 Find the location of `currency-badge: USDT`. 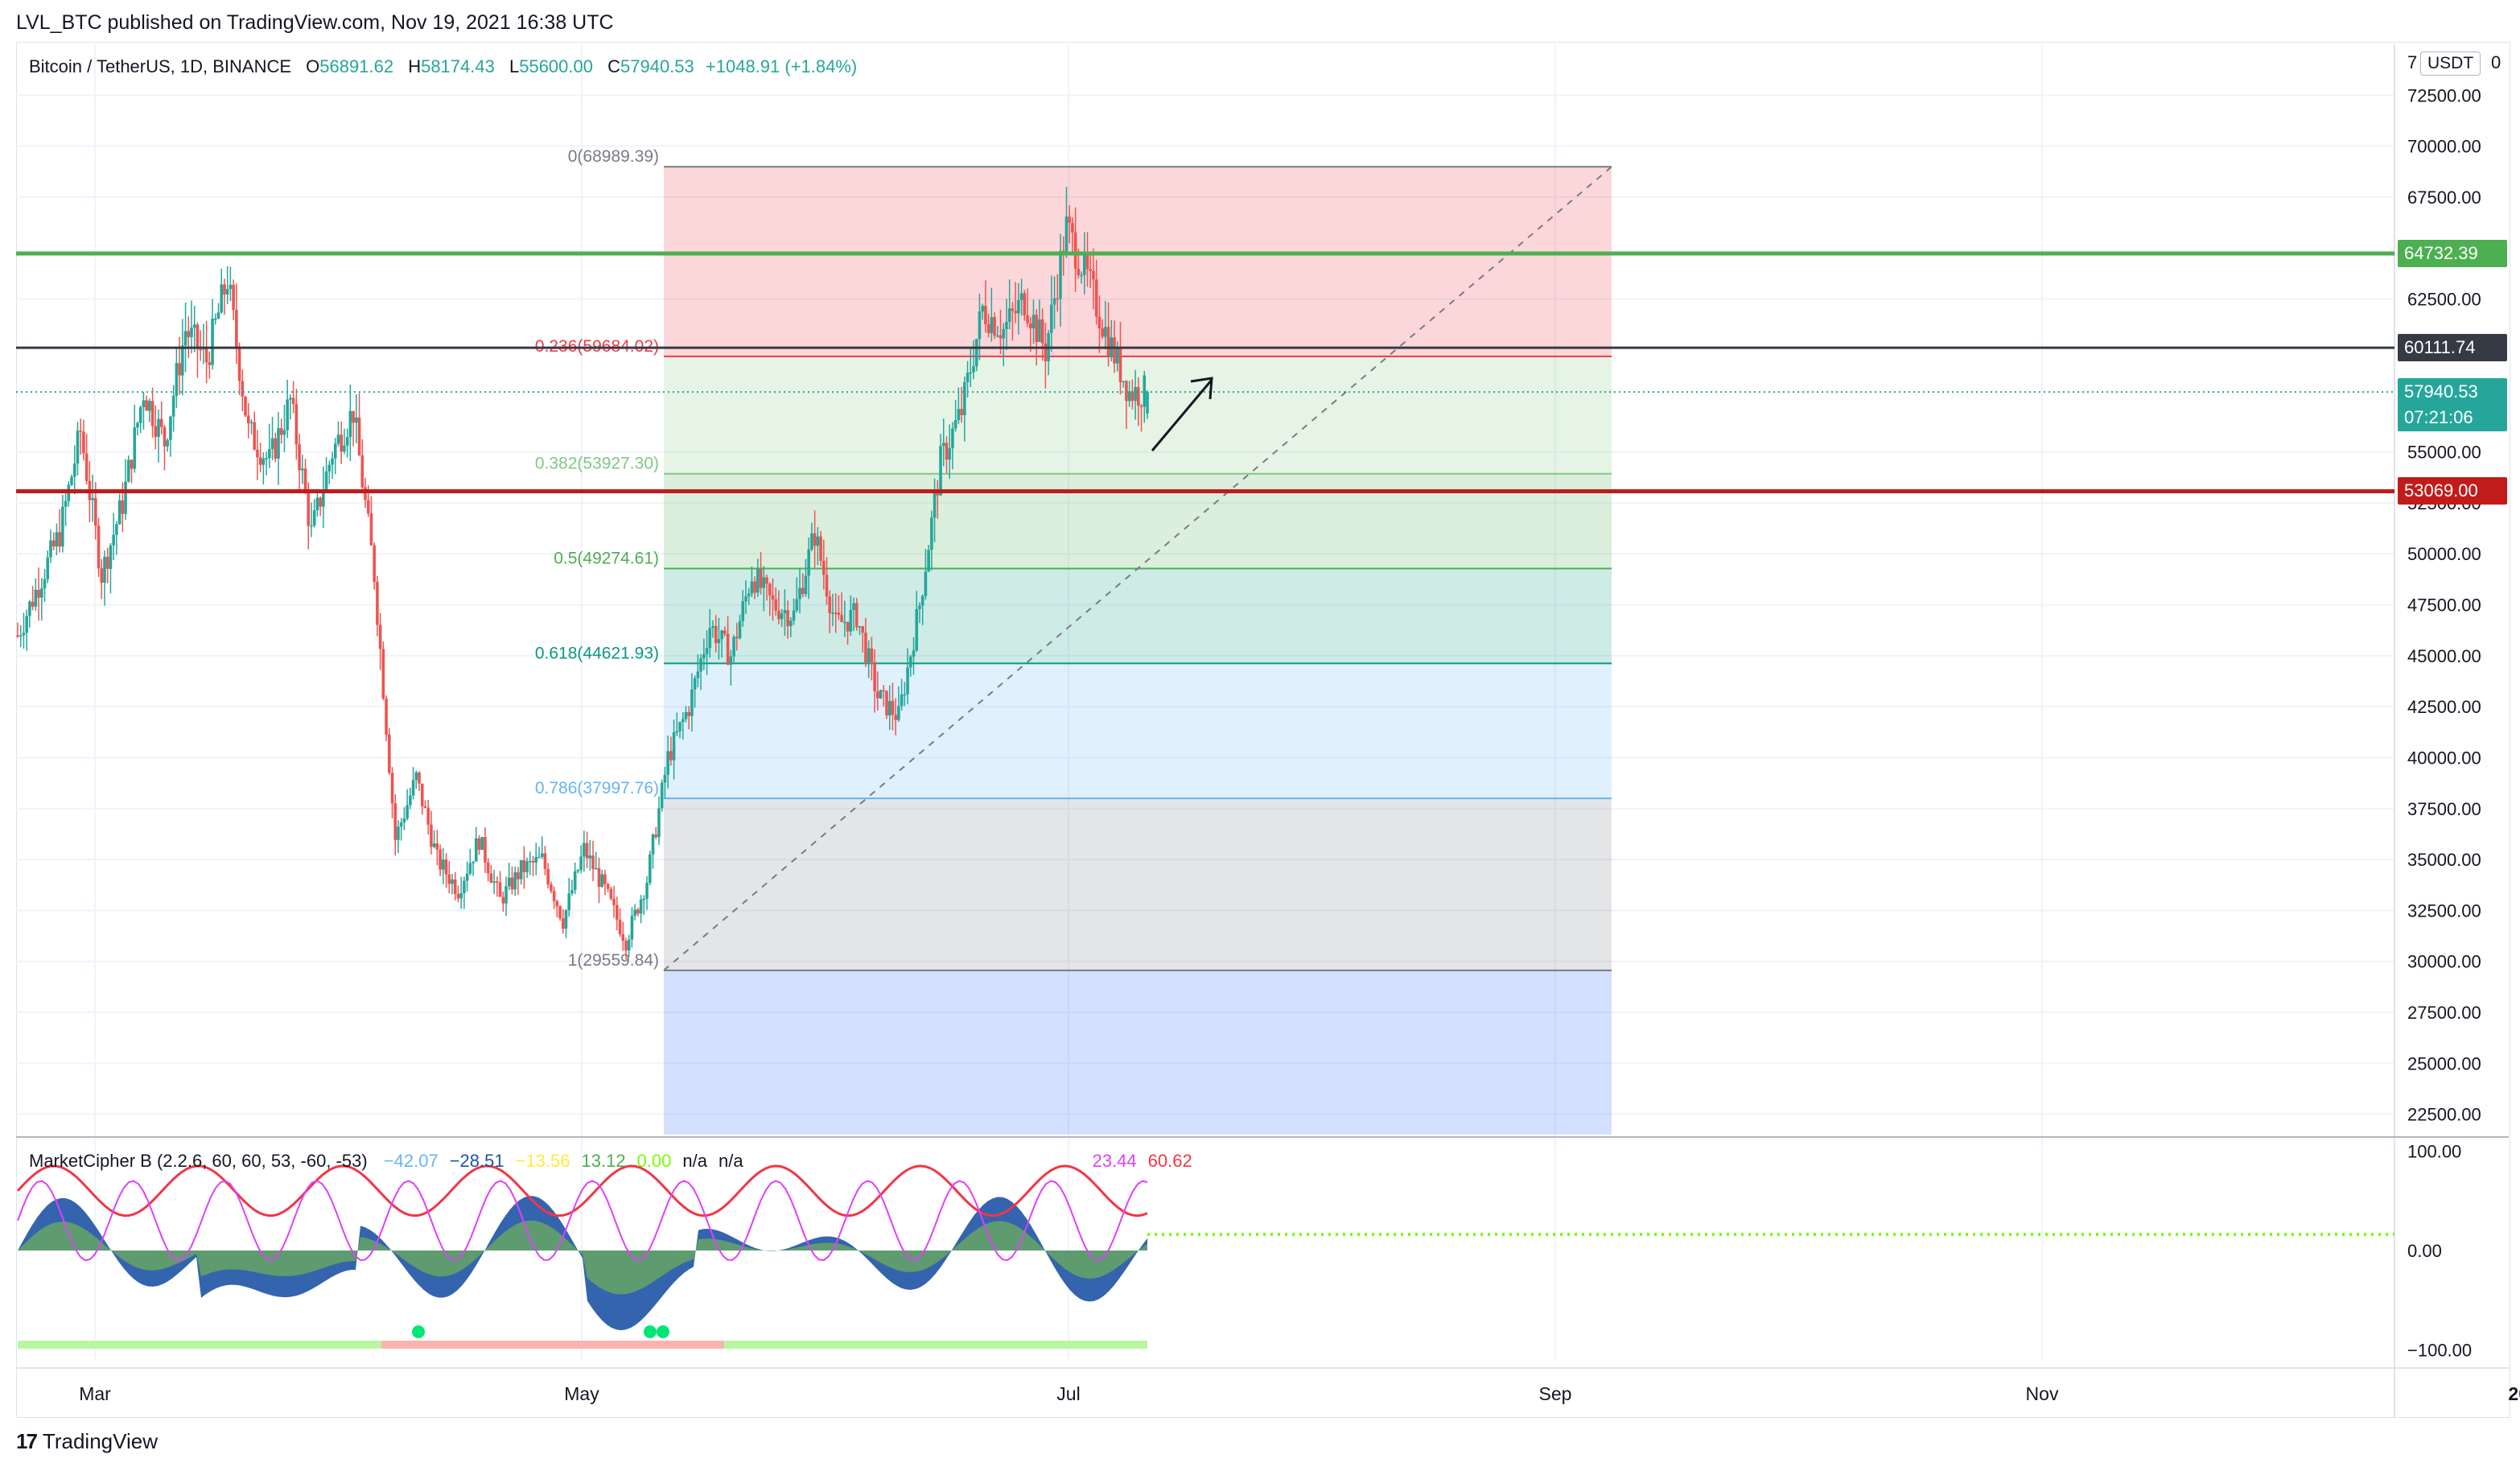

currency-badge: USDT is located at coordinates (2450, 64).